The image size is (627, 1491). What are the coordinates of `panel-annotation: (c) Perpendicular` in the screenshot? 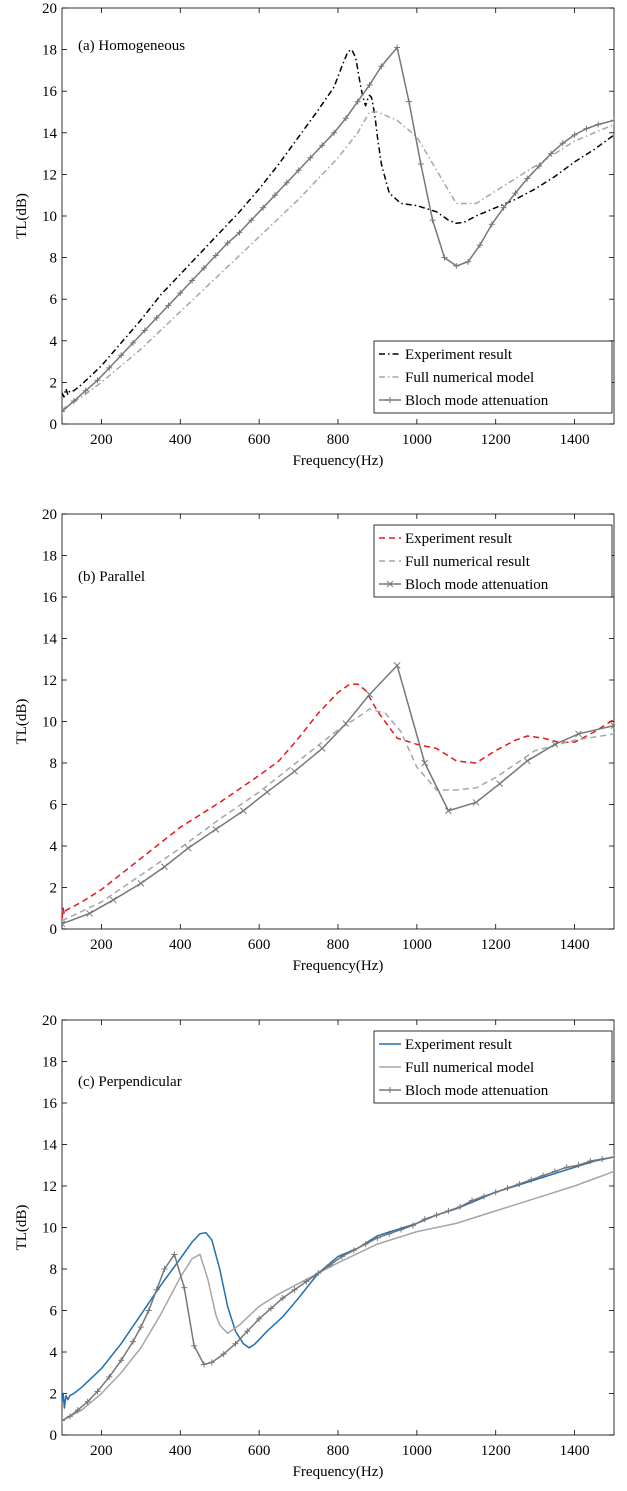 It's located at (130, 1082).